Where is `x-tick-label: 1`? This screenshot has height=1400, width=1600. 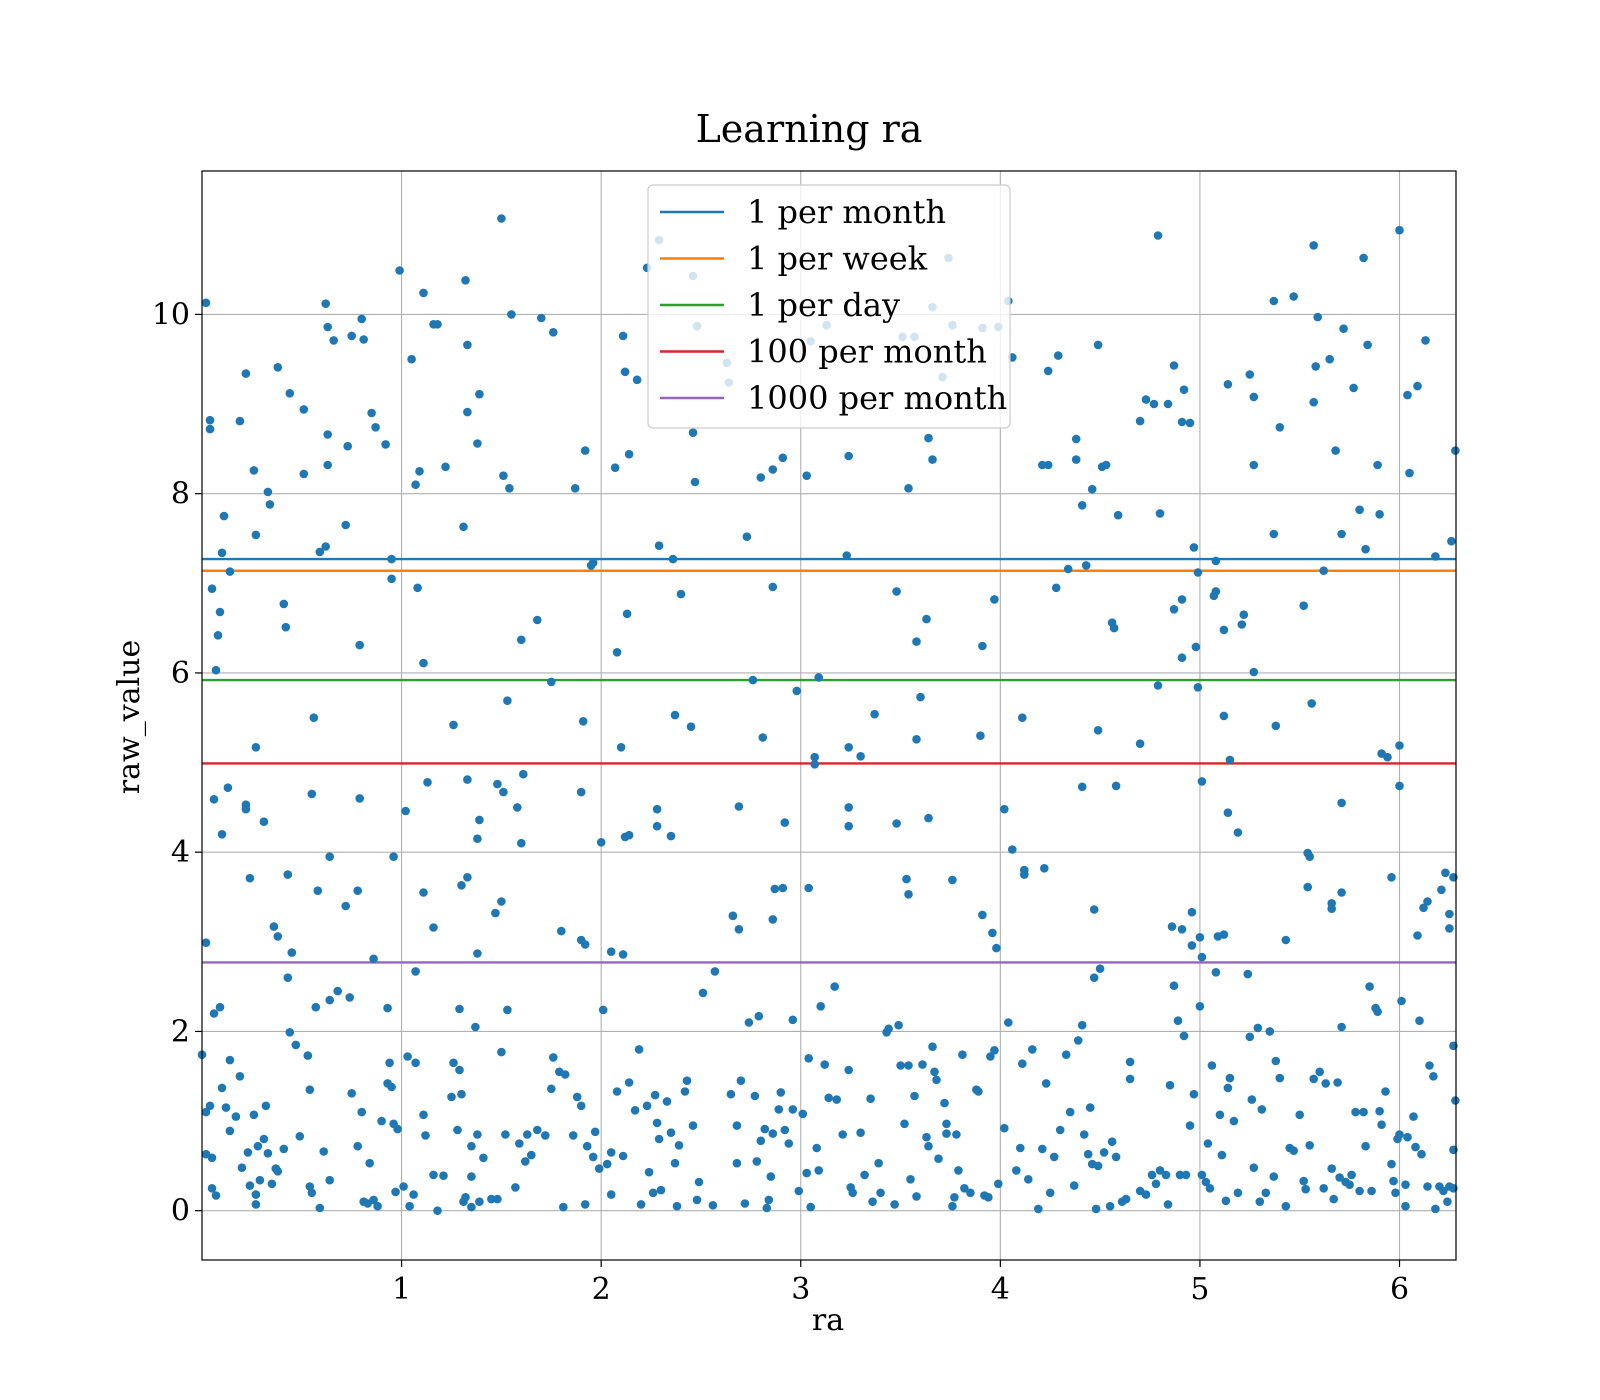
x-tick-label: 1 is located at coordinates (401, 1289).